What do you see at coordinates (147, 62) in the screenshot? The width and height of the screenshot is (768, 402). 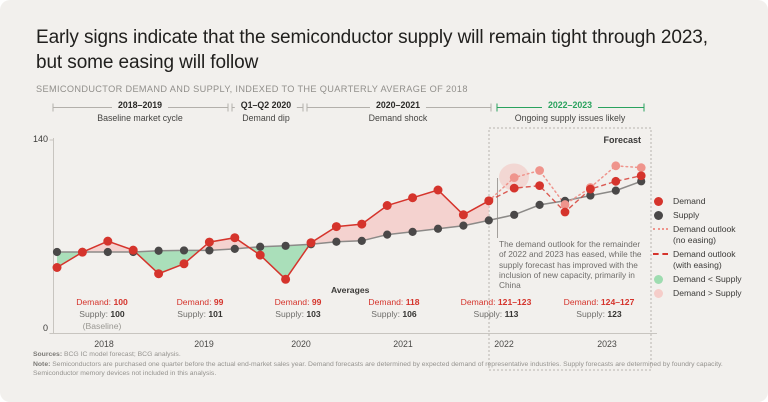 I see `page-title-line2: but some easing will follow` at bounding box center [147, 62].